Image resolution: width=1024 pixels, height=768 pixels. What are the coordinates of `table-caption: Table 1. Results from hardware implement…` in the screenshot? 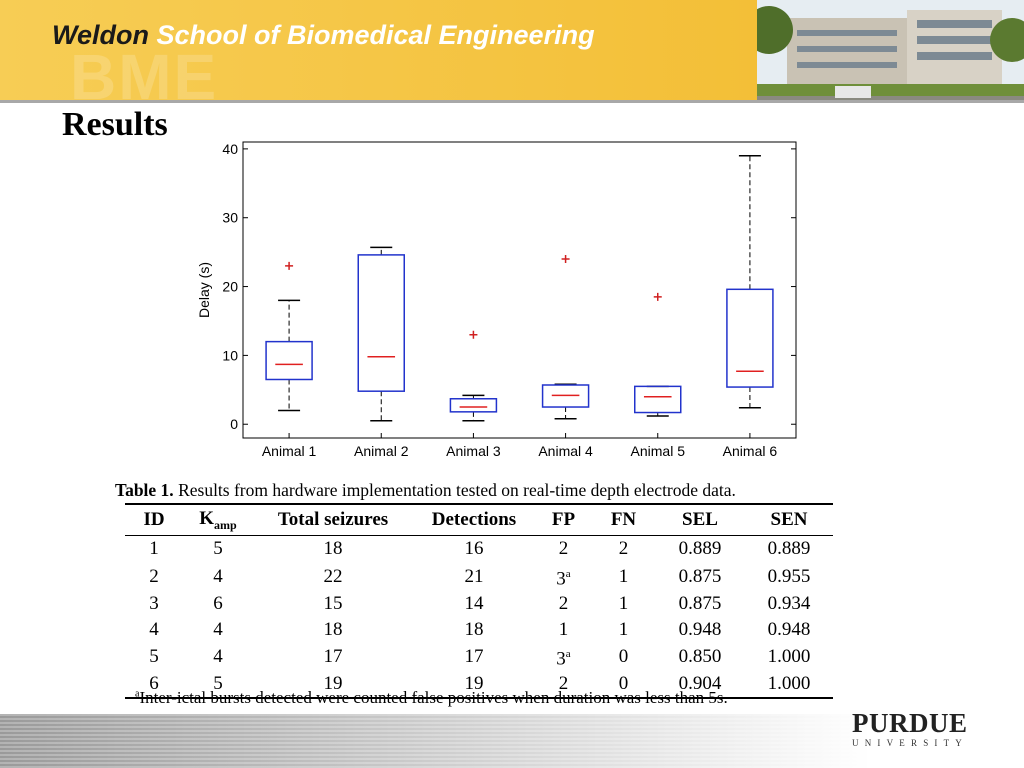 It's located at (425, 490).